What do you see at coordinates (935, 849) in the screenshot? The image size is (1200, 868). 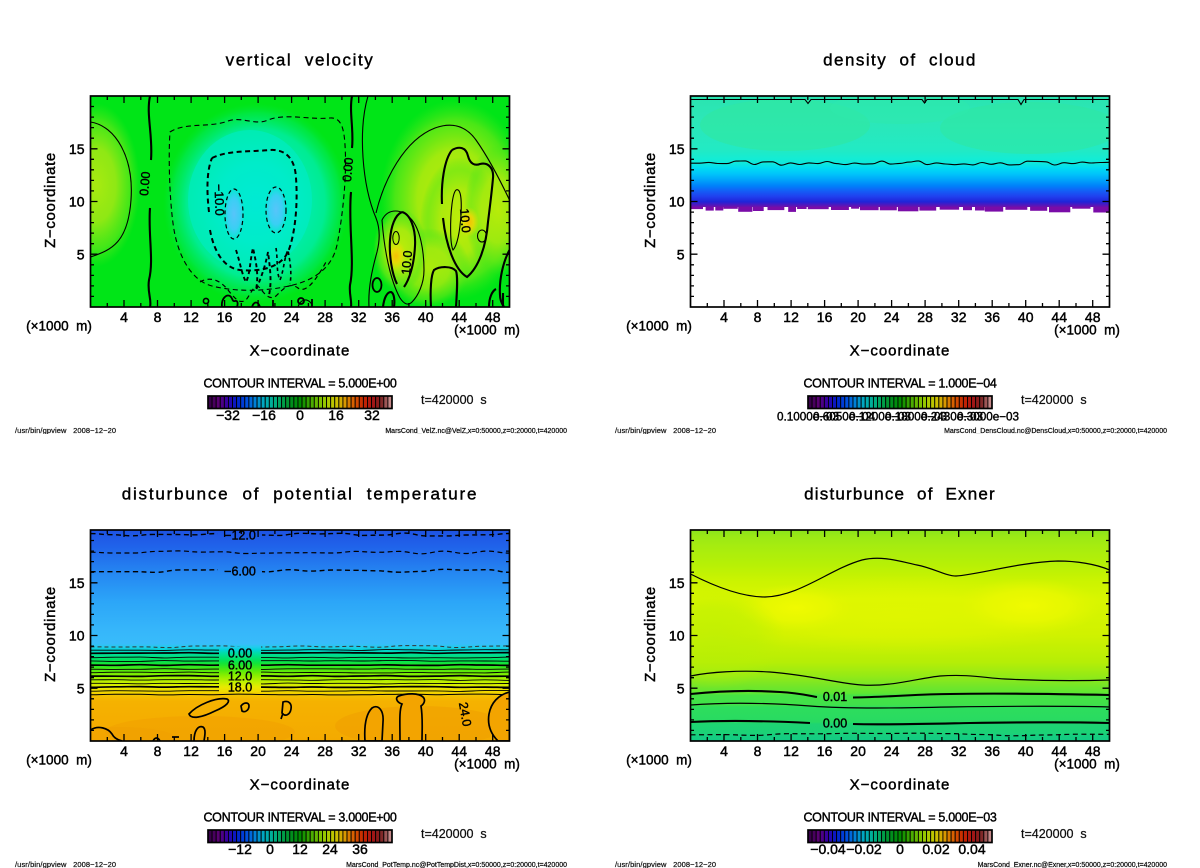 I see `svg-text: 0.02` at bounding box center [935, 849].